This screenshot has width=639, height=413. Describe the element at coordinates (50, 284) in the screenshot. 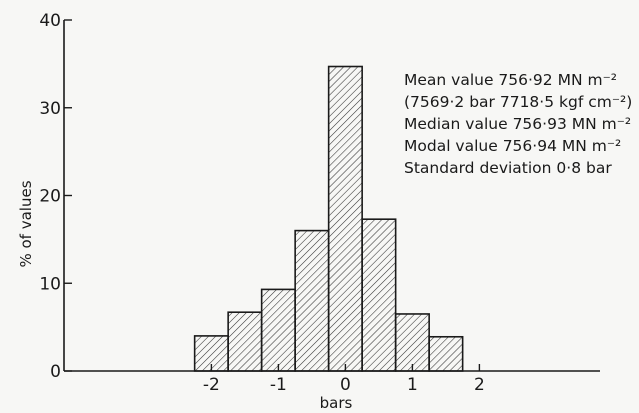

I see `y-tick-label: 10` at that location.